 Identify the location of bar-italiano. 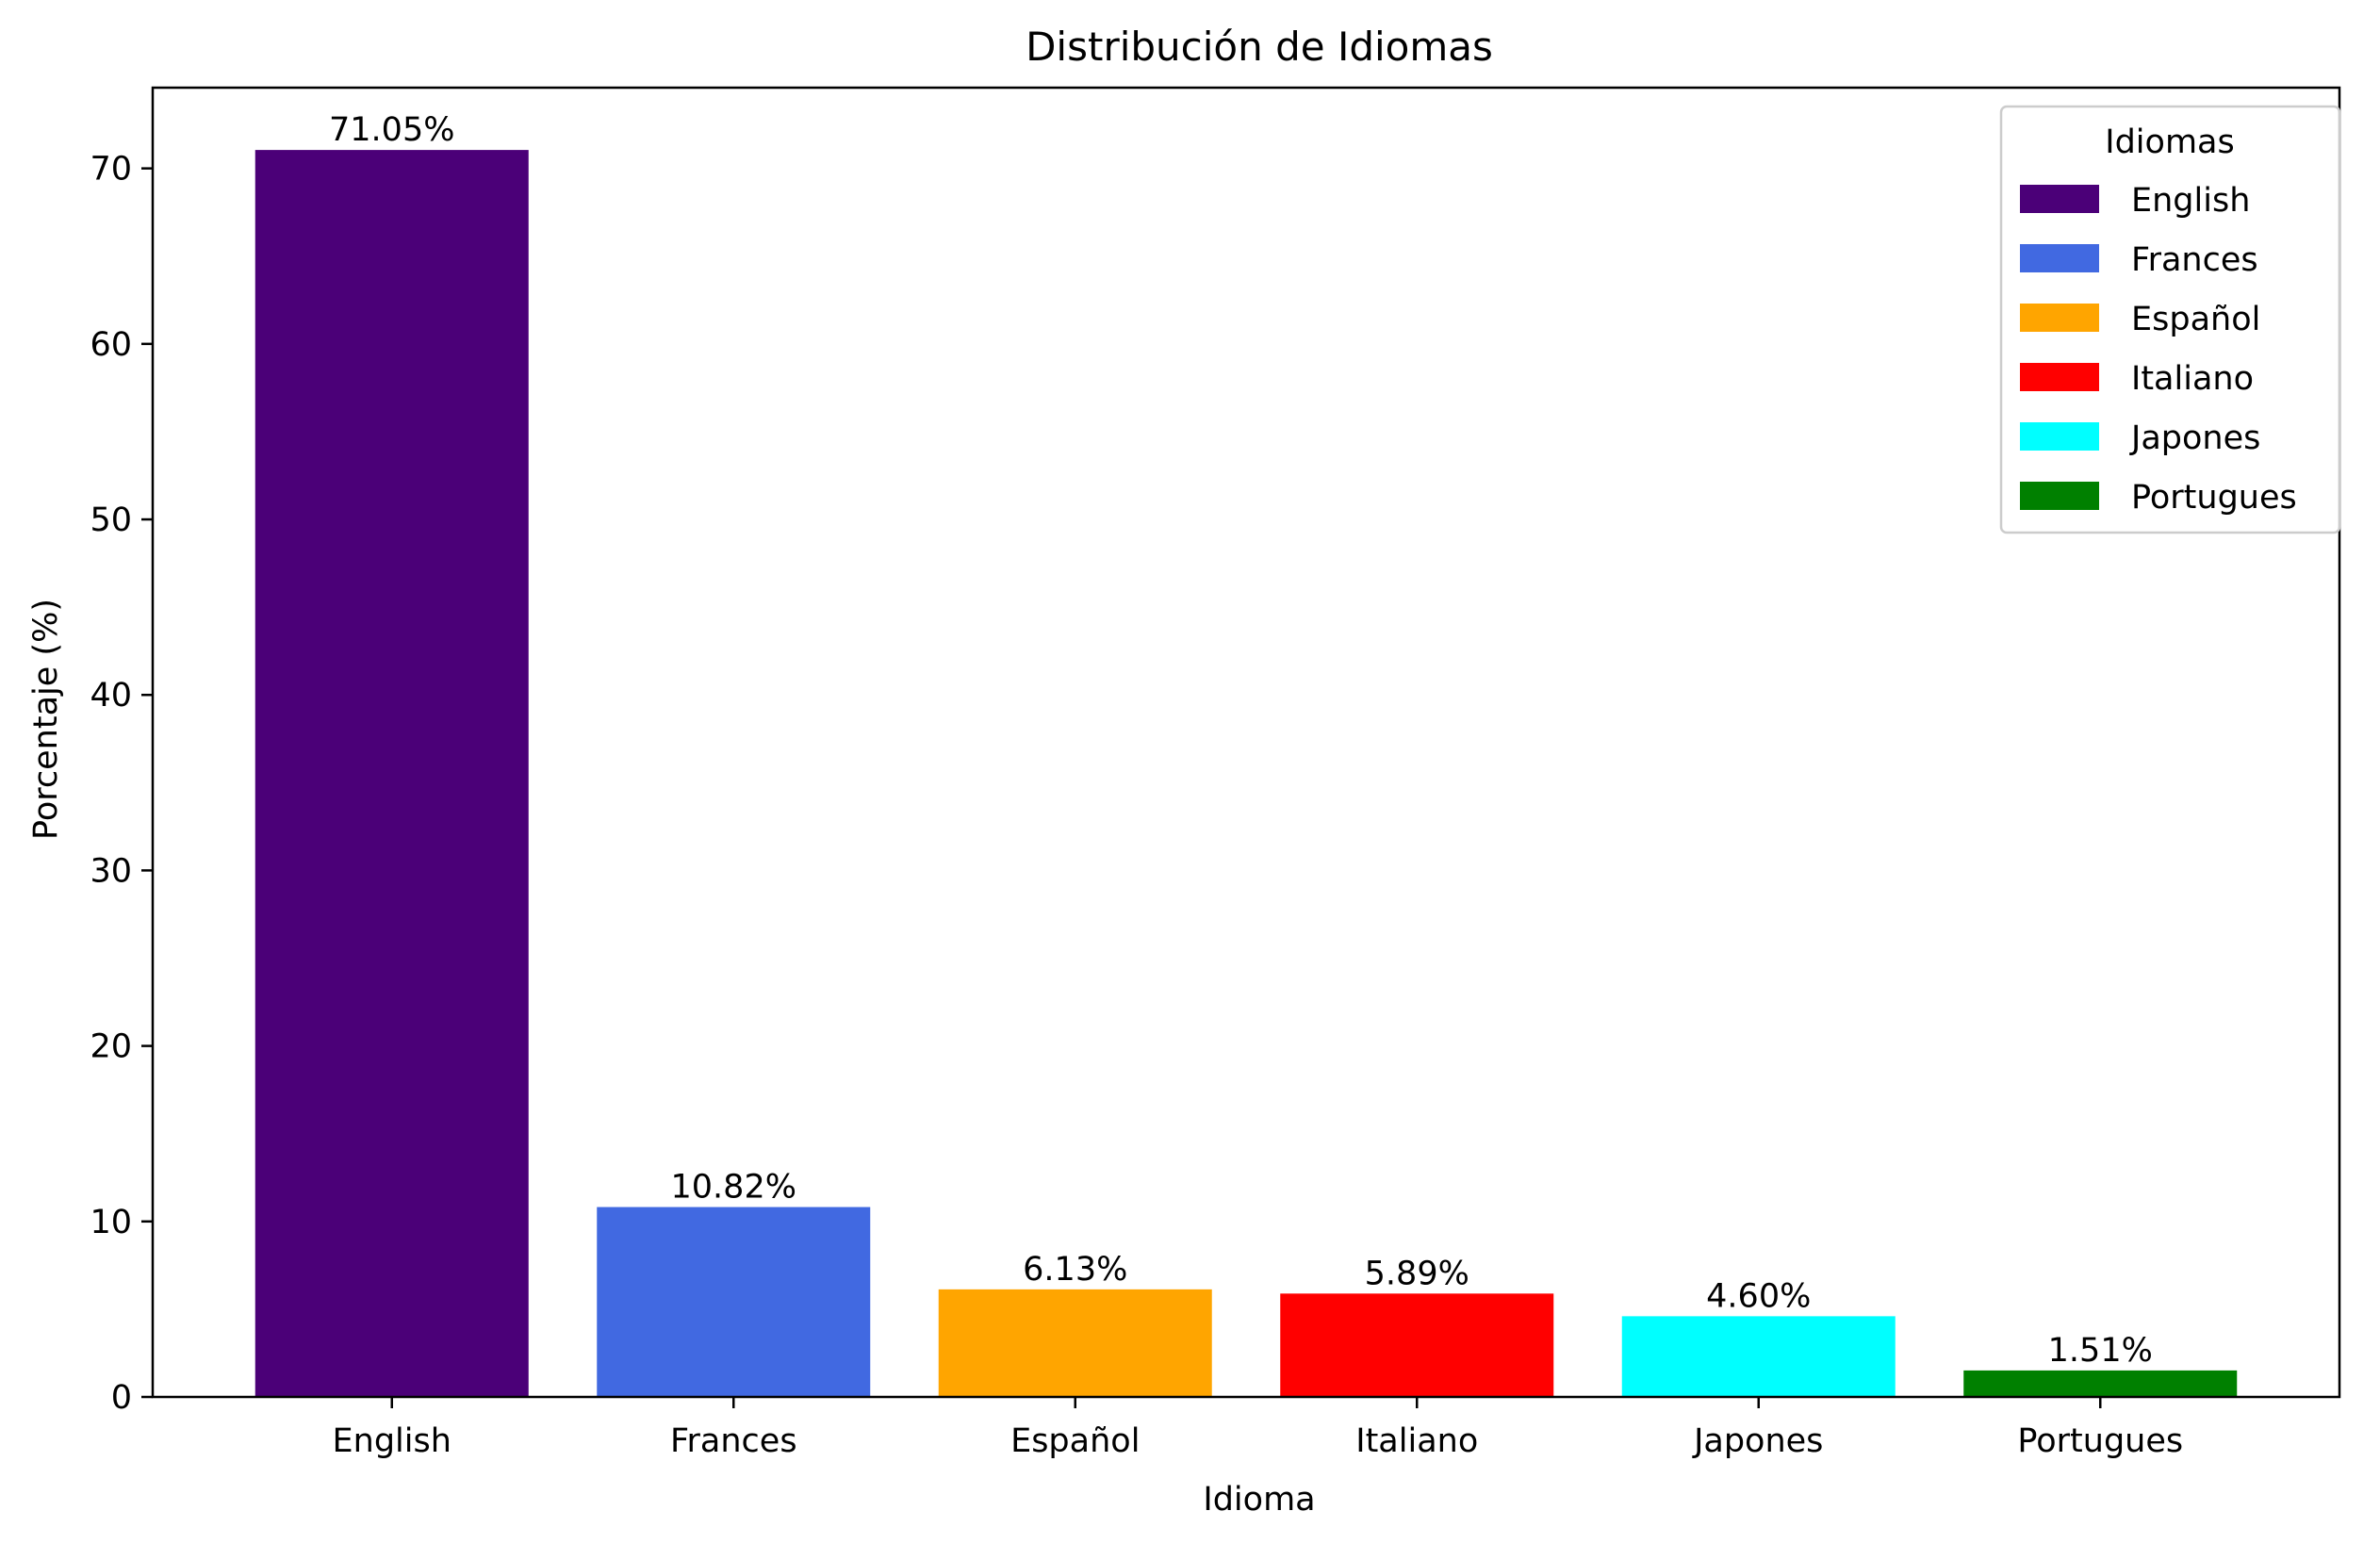
(1417, 1345).